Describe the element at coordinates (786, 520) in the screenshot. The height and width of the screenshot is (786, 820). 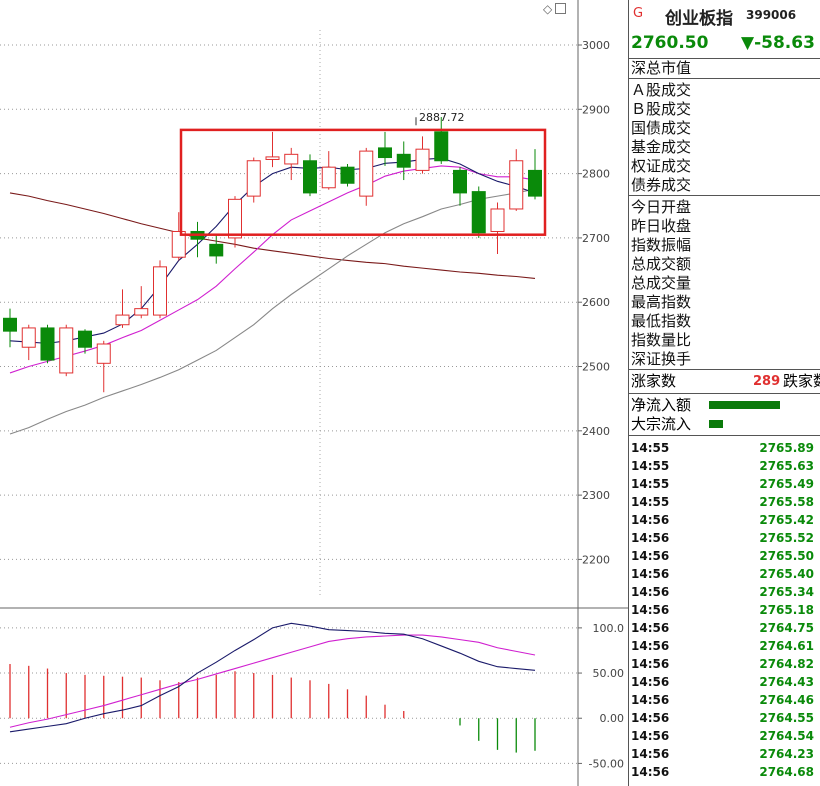
I see `tick-price: 2765.42` at that location.